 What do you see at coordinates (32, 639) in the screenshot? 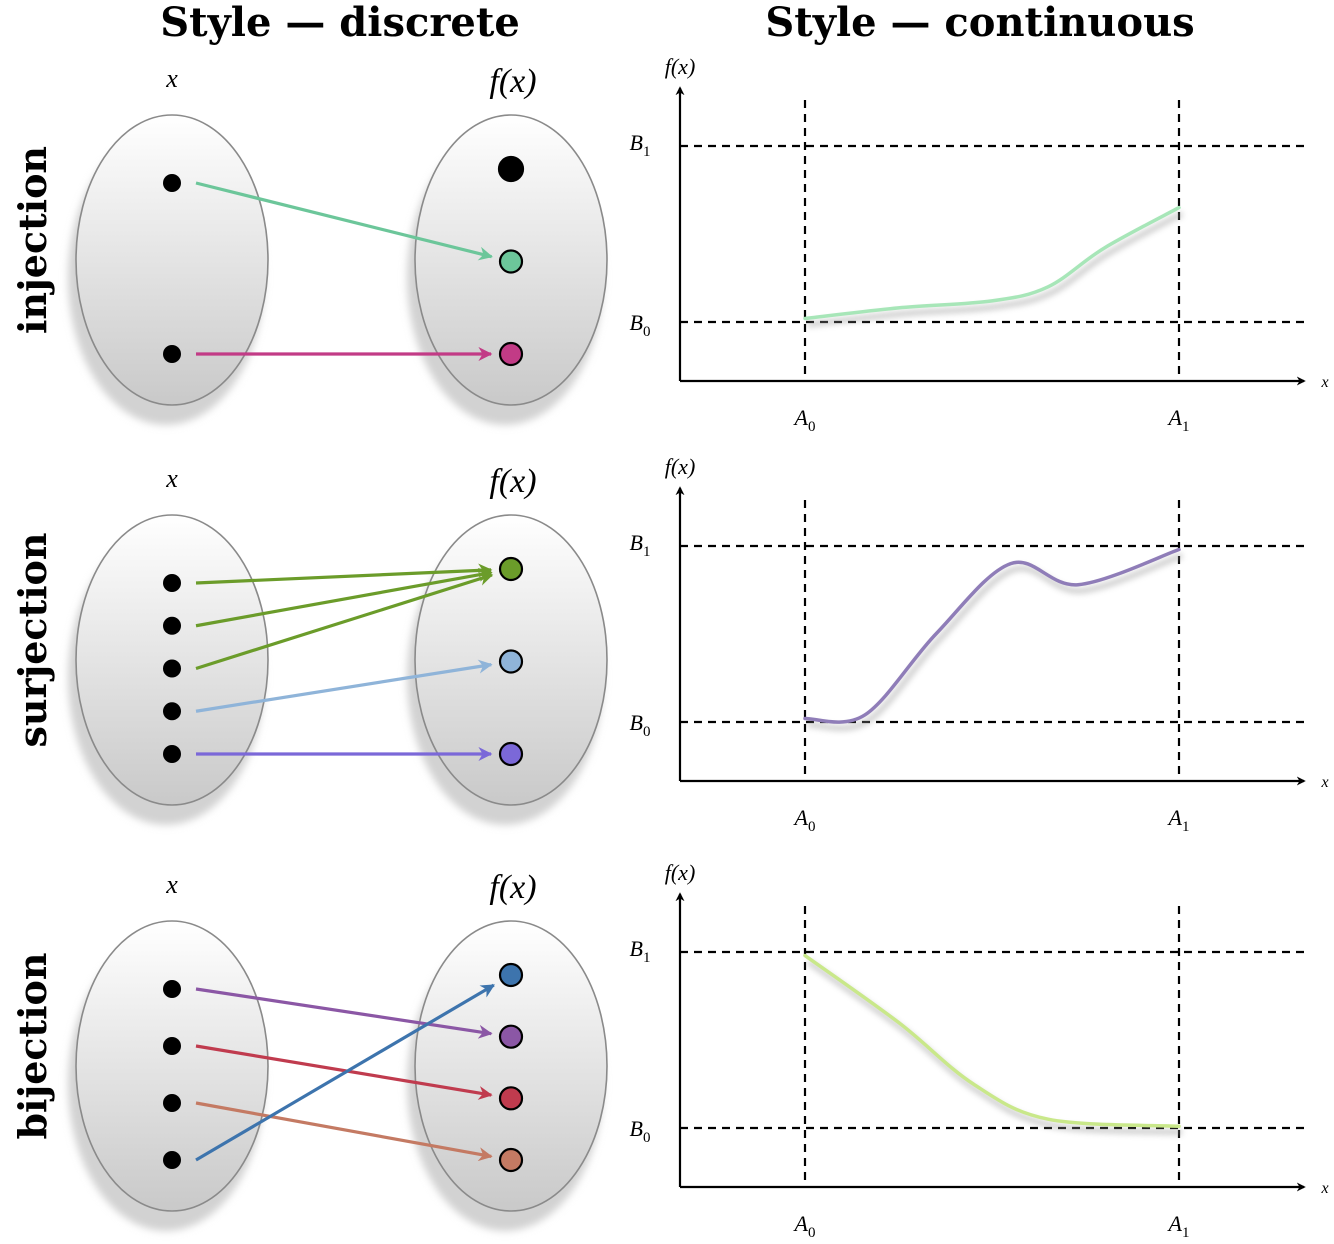
I see `row-label-surjection: surjection` at bounding box center [32, 639].